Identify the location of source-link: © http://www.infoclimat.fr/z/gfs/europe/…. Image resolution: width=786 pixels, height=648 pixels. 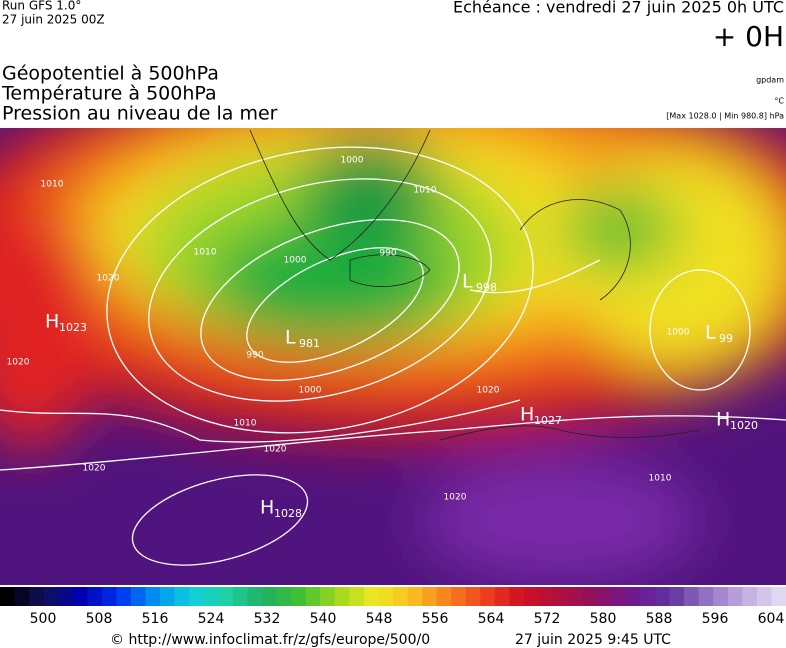
(270, 640).